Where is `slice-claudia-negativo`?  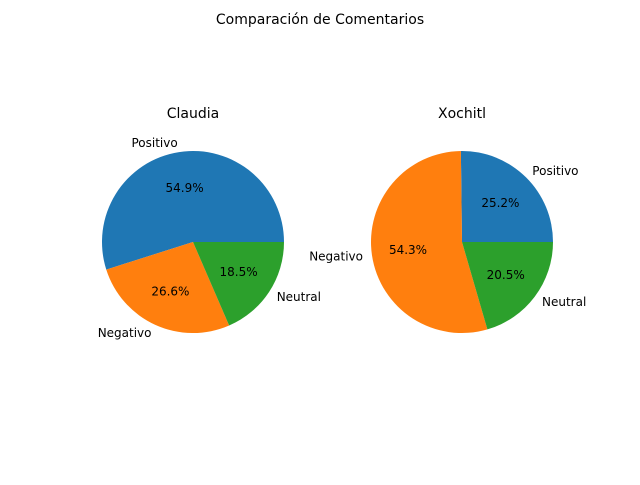
slice-claudia-negativo is located at coordinates (168, 288).